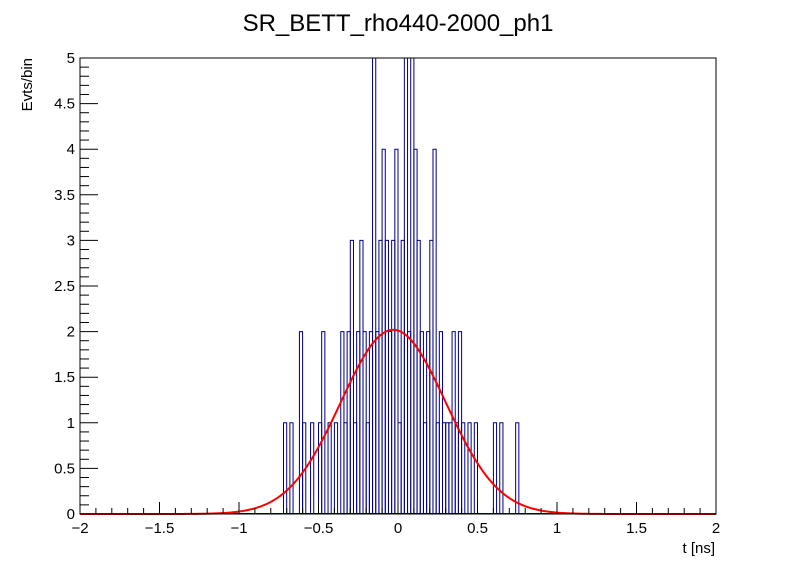 Image resolution: width=796 pixels, height=572 pixels. What do you see at coordinates (64, 377) in the screenshot?
I see `y-tick-label: 1.5` at bounding box center [64, 377].